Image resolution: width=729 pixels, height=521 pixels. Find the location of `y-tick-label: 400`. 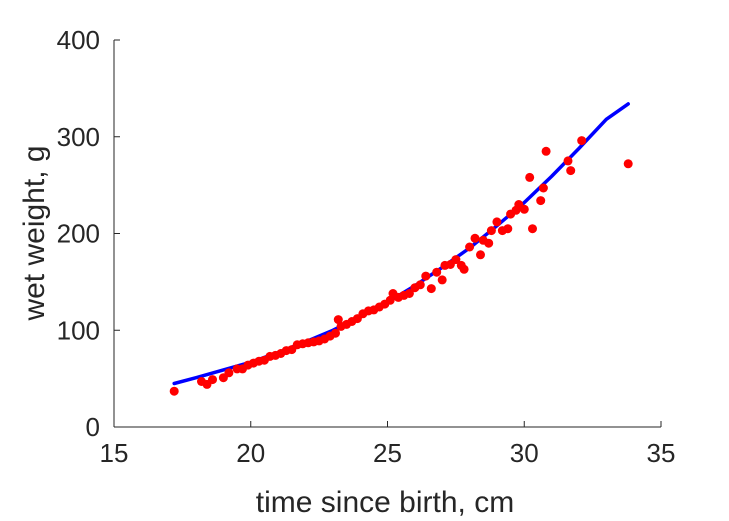

y-tick-label: 400 is located at coordinates (78, 40).